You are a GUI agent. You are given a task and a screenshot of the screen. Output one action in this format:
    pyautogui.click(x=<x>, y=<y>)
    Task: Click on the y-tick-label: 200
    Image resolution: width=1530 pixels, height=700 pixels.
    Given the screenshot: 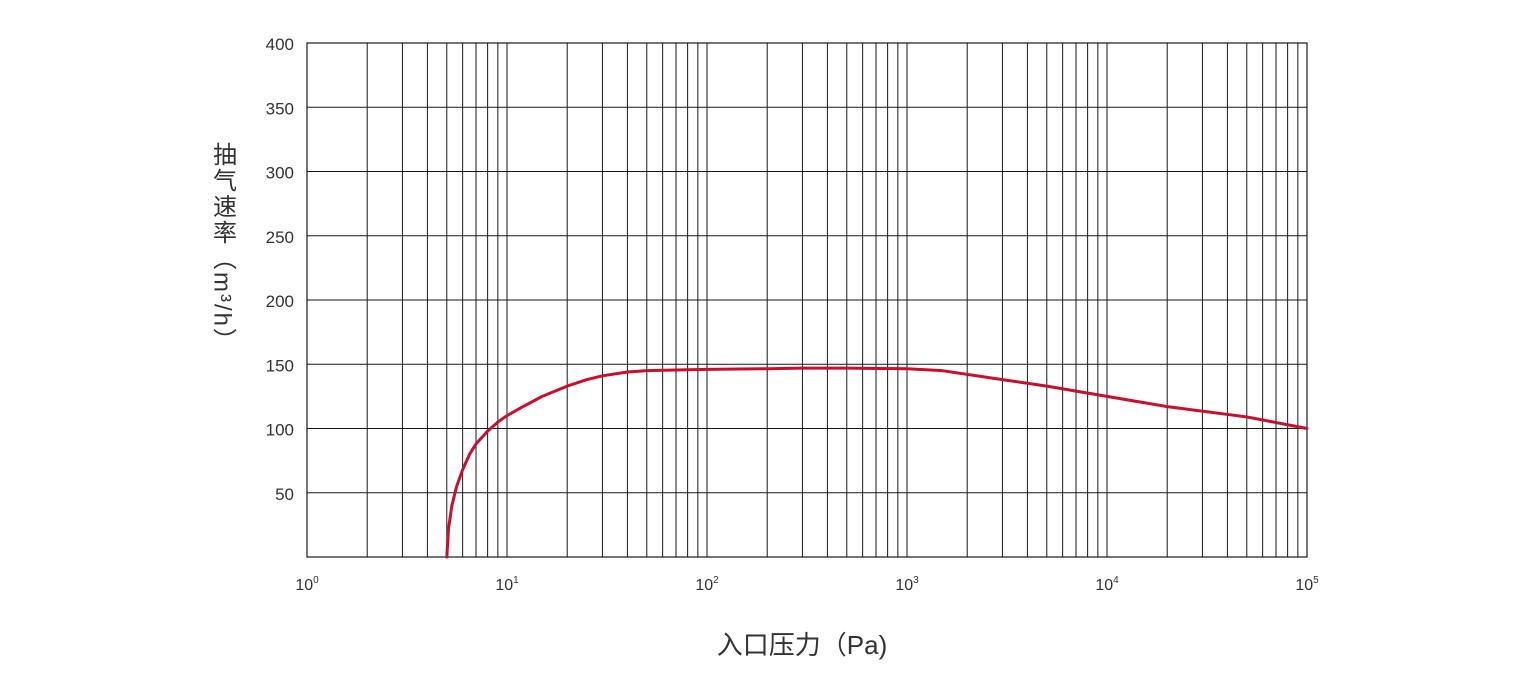 What is the action you would take?
    pyautogui.click(x=280, y=301)
    